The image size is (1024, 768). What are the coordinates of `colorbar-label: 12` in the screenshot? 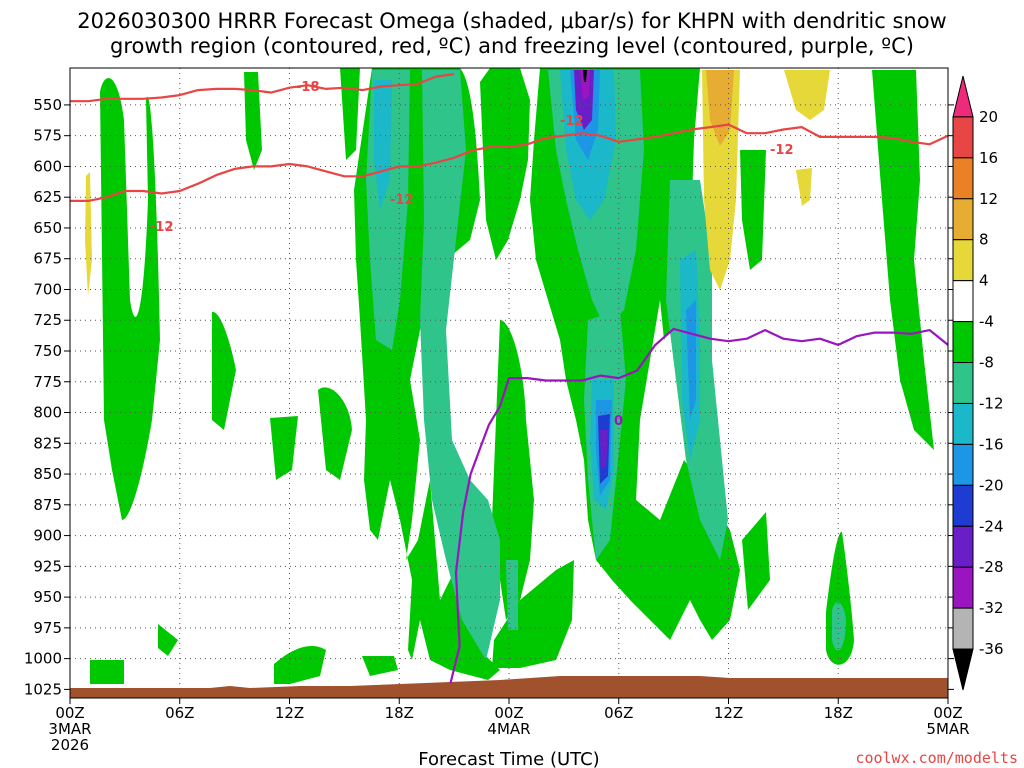 It's located at (988, 199).